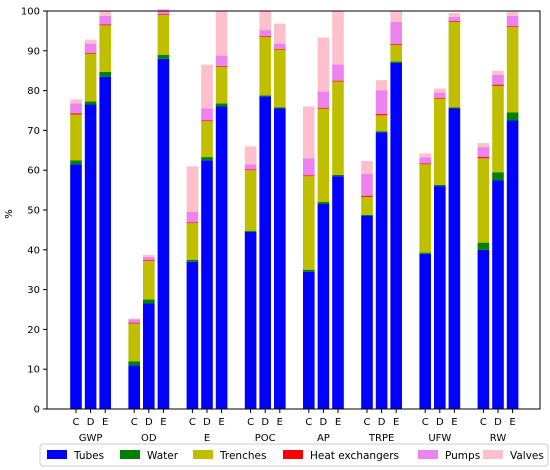  Describe the element at coordinates (354, 456) in the screenshot. I see `legend-label: Heat exchangers` at that location.